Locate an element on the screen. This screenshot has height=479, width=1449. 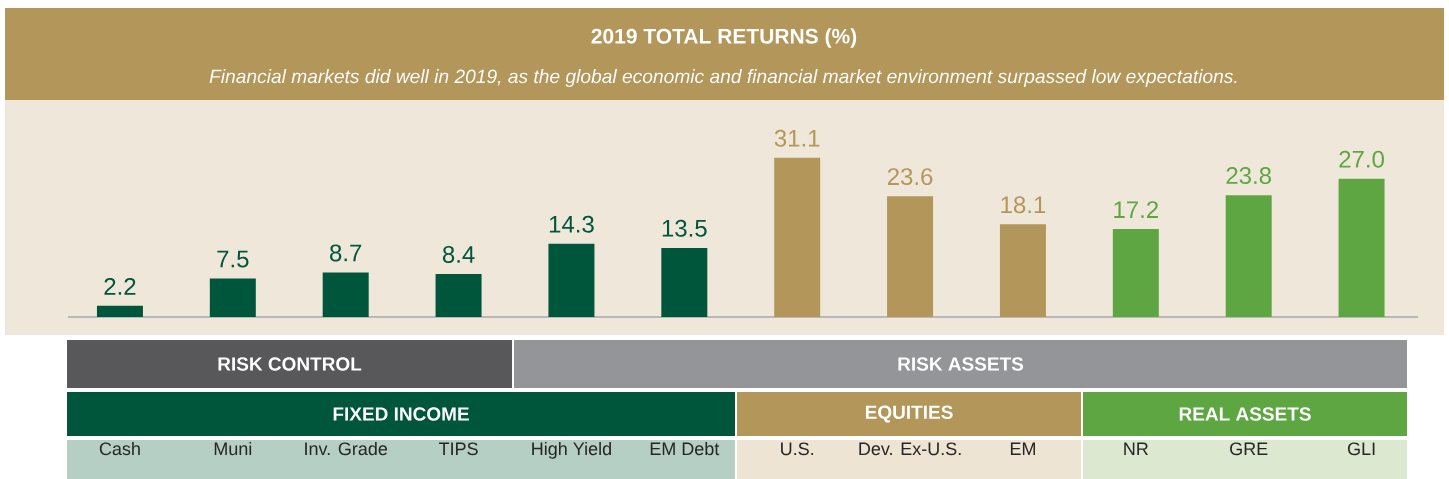
data-label: 7.5 is located at coordinates (233, 259).